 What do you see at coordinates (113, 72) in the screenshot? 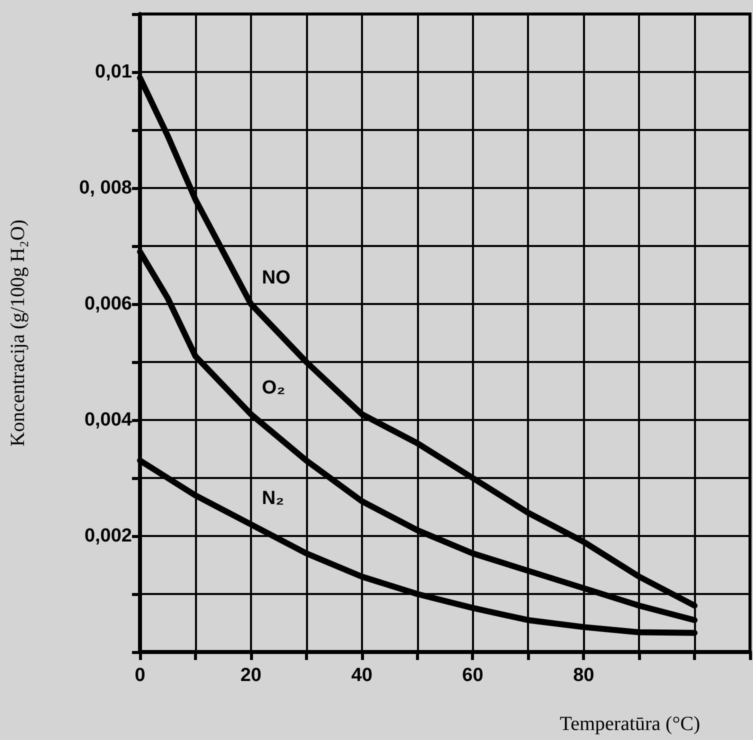
I see `y-tick-label: 0,01` at bounding box center [113, 72].